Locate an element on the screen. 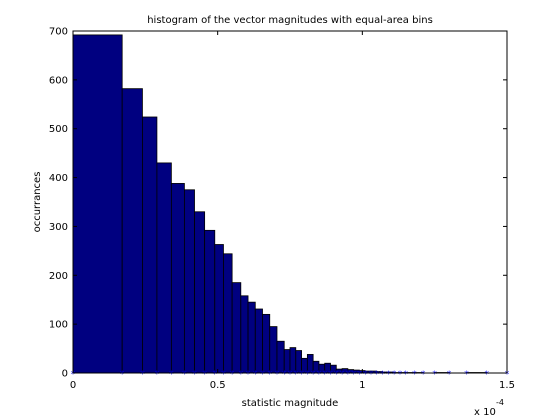 The width and height of the screenshot is (560, 420). y-tick-label: 200 is located at coordinates (58, 276).